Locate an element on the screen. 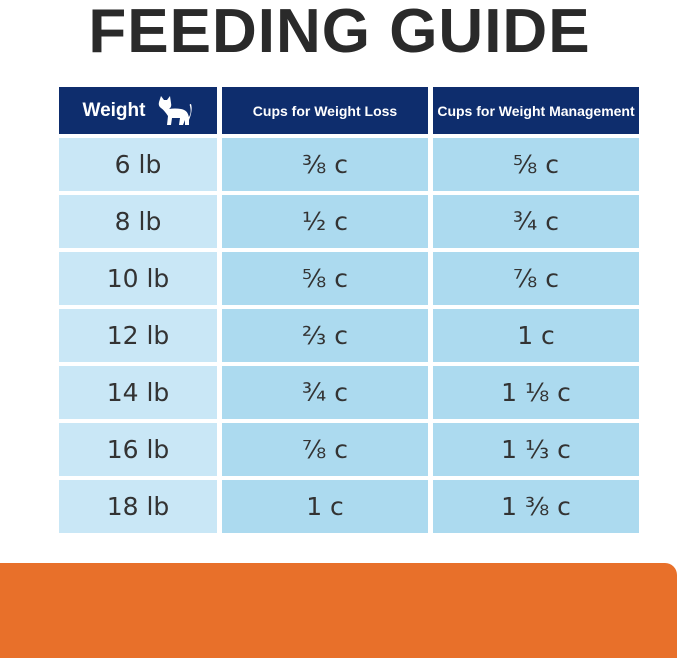  cell-text: ⅔ c is located at coordinates (325, 335).